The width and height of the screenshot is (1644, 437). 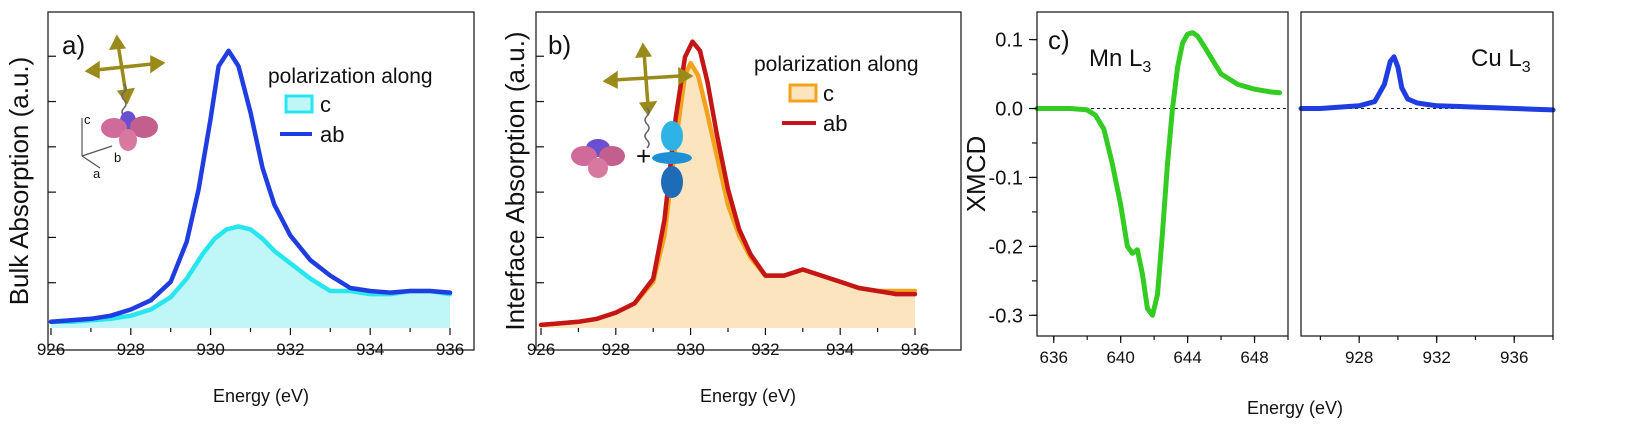 I want to click on panel-c-mn-x-tick-label: 648, so click(x=1254, y=357).